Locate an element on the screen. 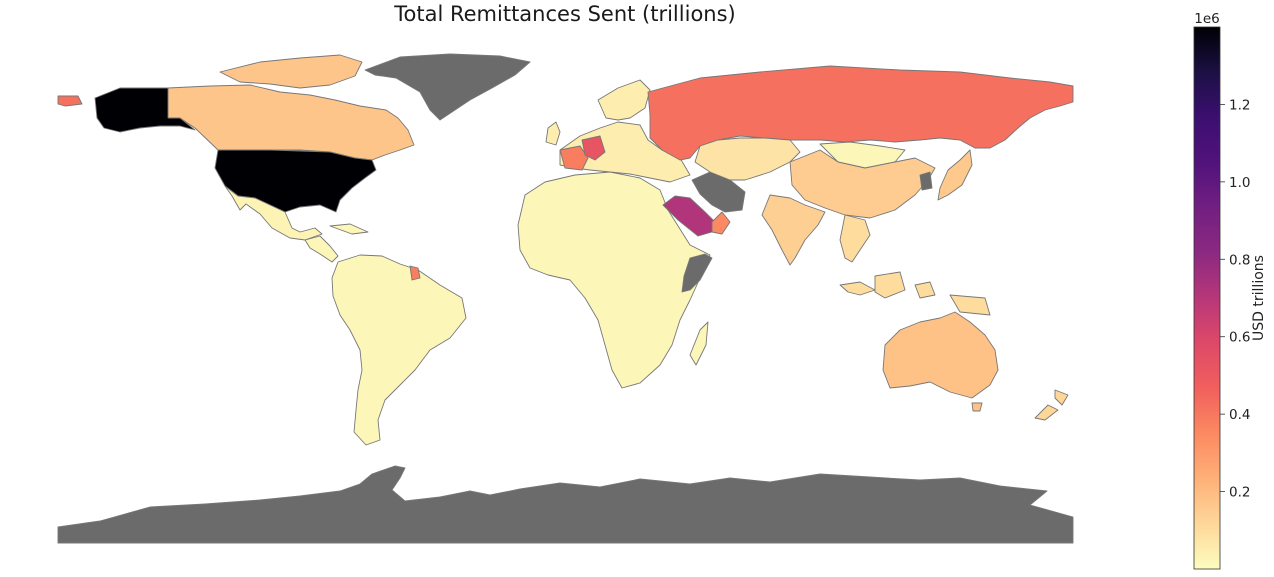 The image size is (1274, 577). somalia is located at coordinates (697, 273).